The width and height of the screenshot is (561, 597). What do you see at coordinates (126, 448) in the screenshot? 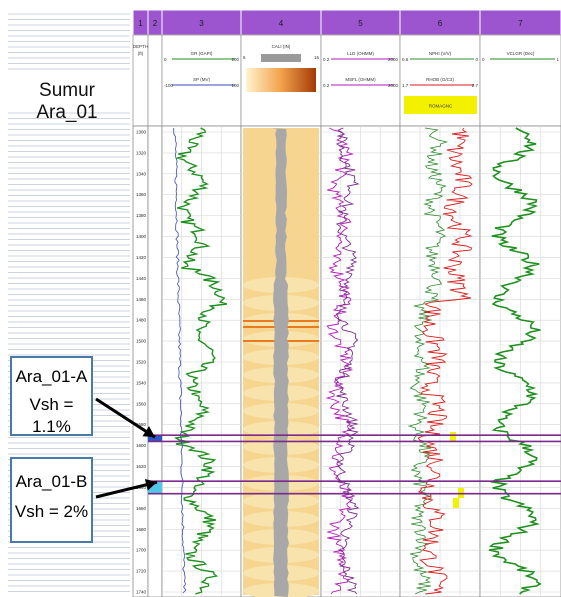
I see `callout-arrows` at bounding box center [126, 448].